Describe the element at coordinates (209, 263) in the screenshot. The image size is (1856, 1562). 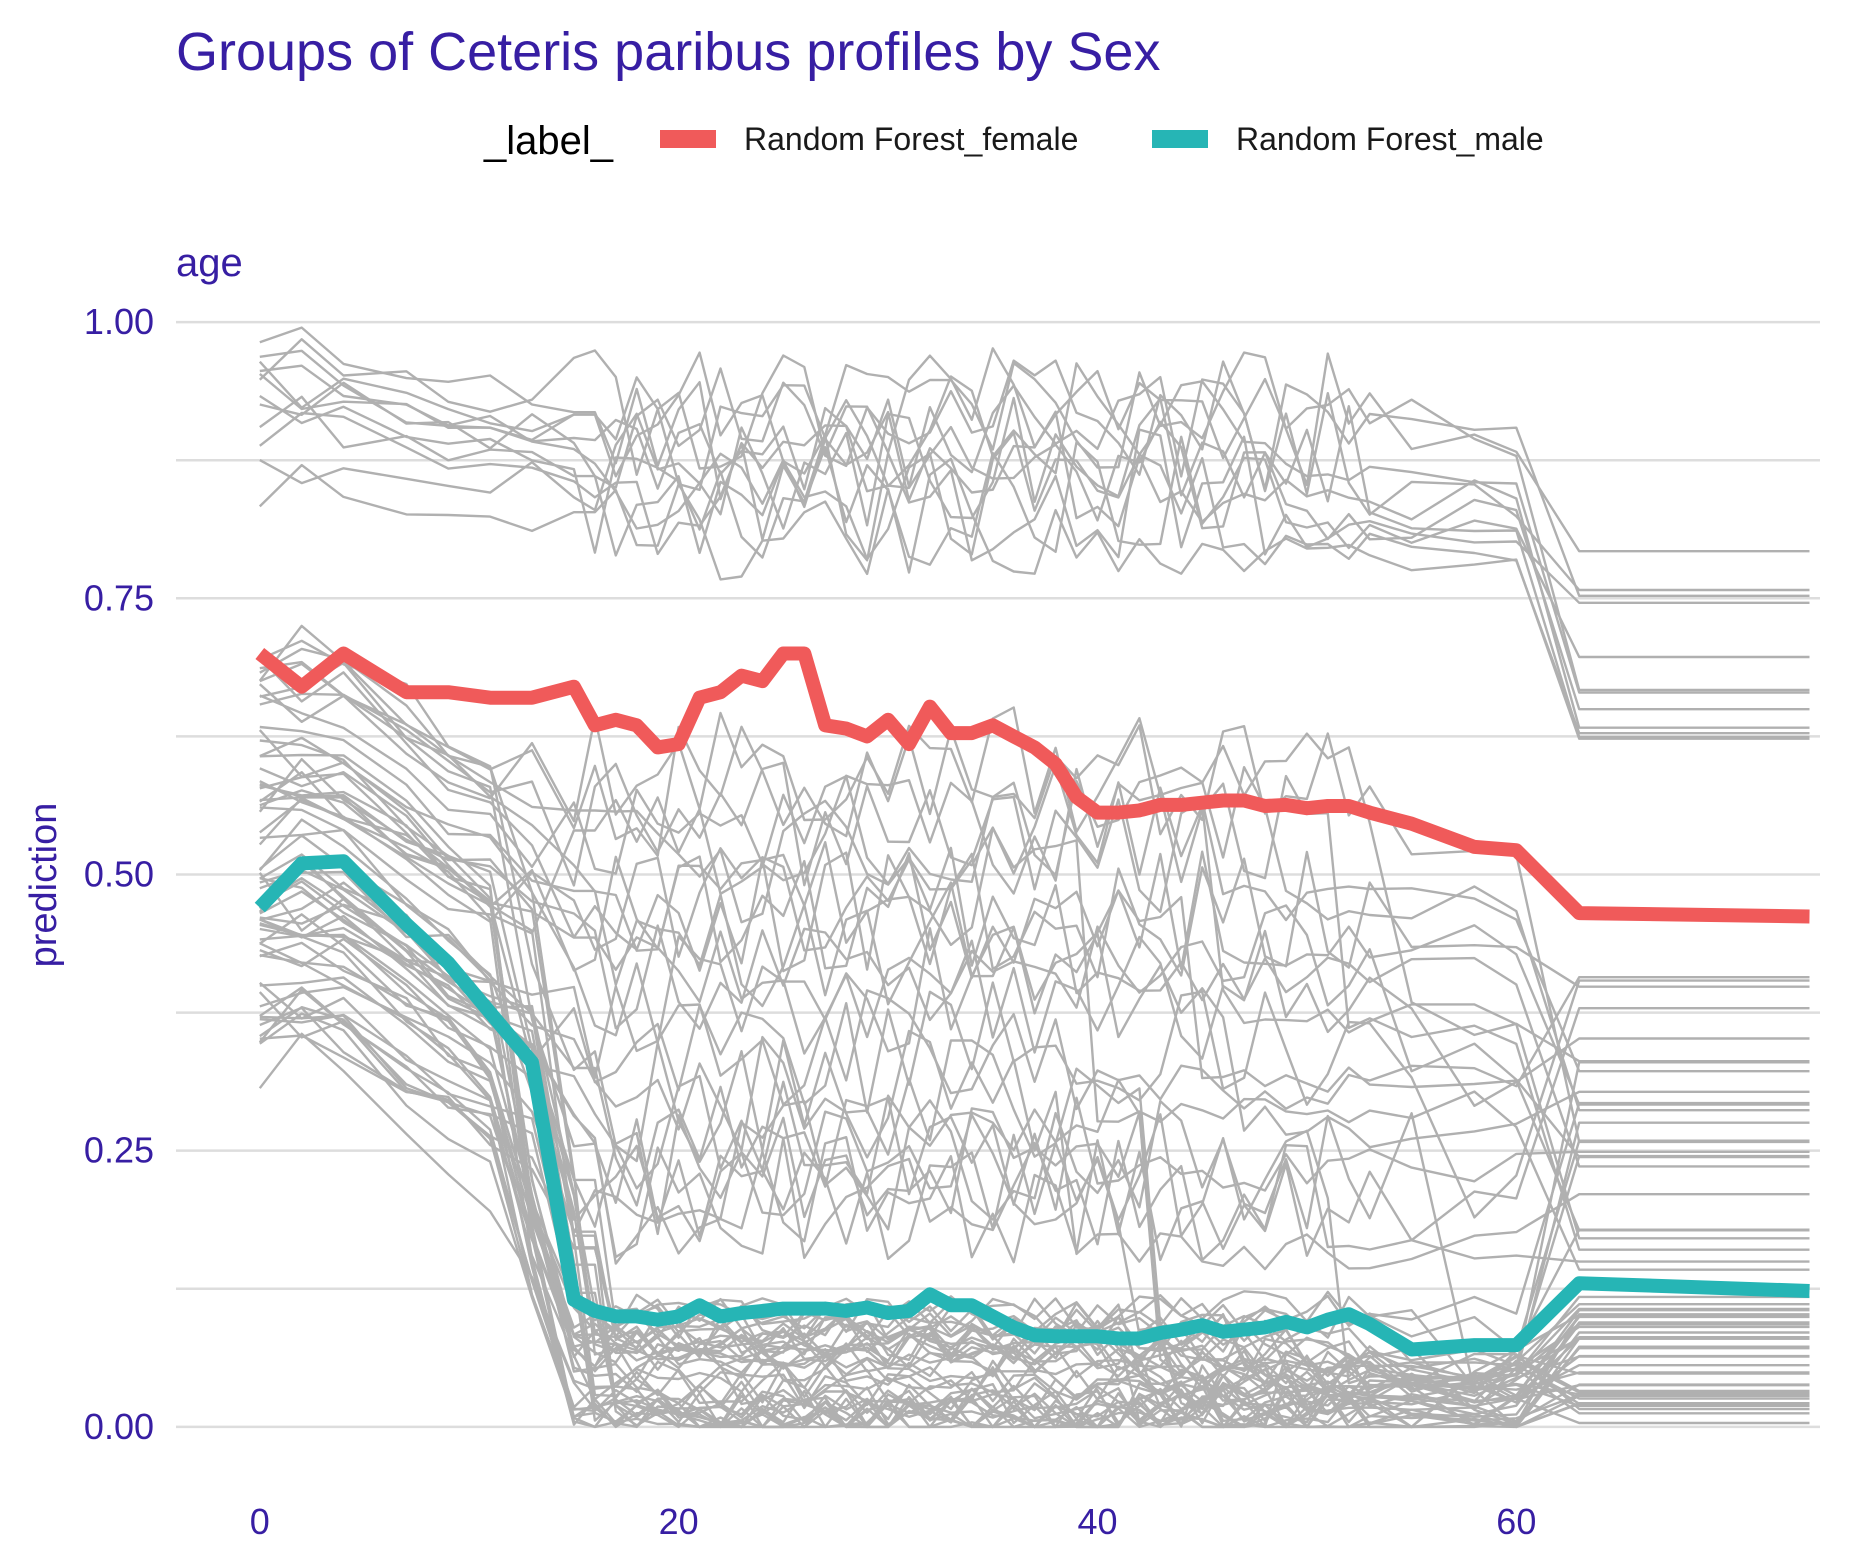
I see `facet-label: age` at that location.